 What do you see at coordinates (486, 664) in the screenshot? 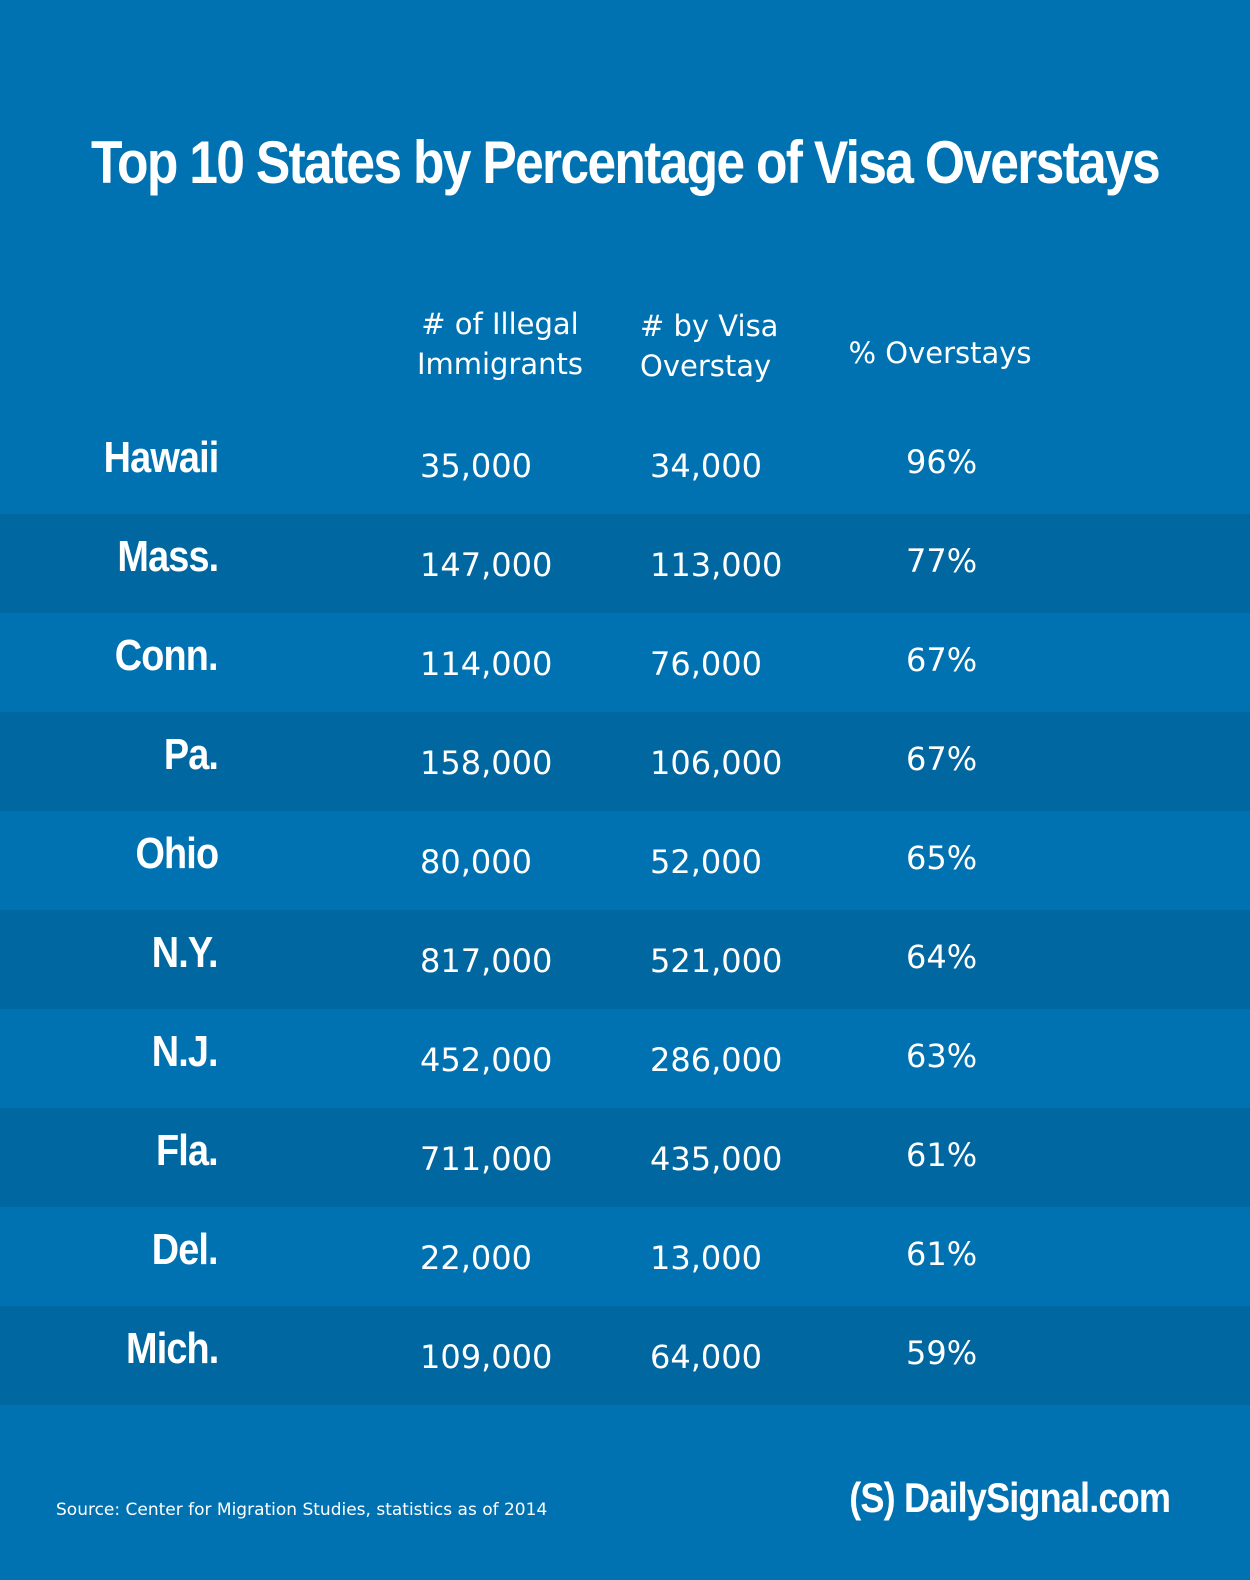
I see `illegal-immigrants-value: 114,000` at bounding box center [486, 664].